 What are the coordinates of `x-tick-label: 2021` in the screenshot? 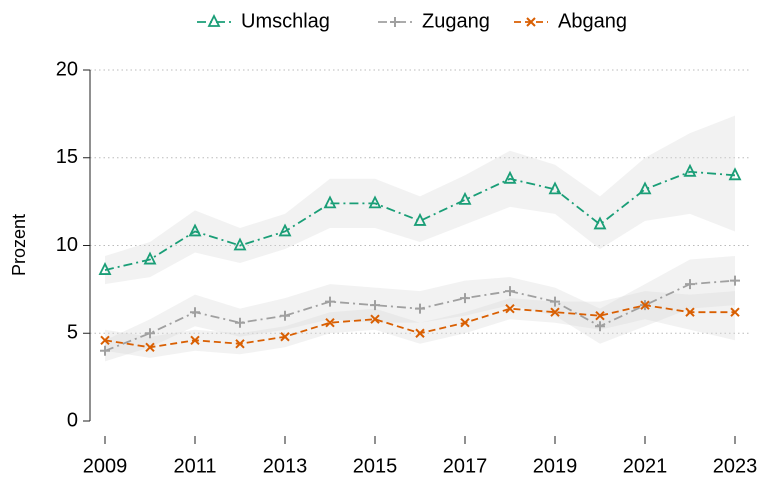 It's located at (645, 466).